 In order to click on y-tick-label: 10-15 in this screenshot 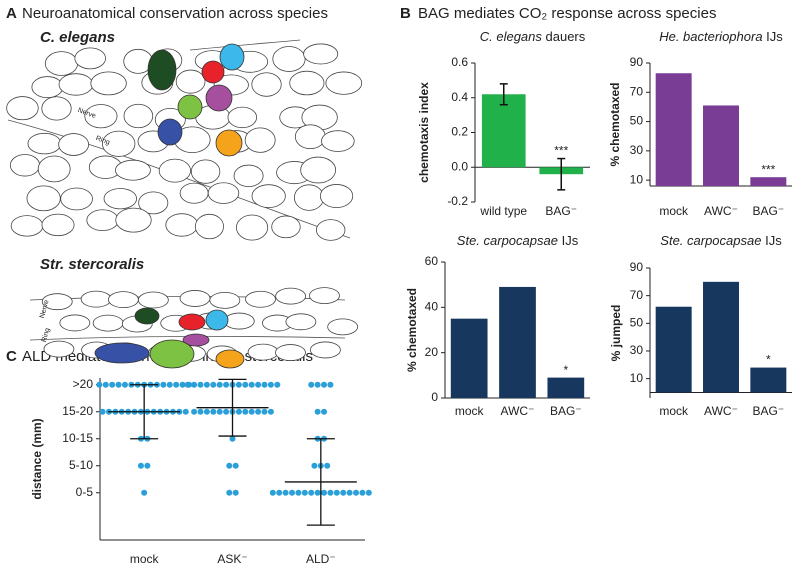, I will do `click(77, 438)`.